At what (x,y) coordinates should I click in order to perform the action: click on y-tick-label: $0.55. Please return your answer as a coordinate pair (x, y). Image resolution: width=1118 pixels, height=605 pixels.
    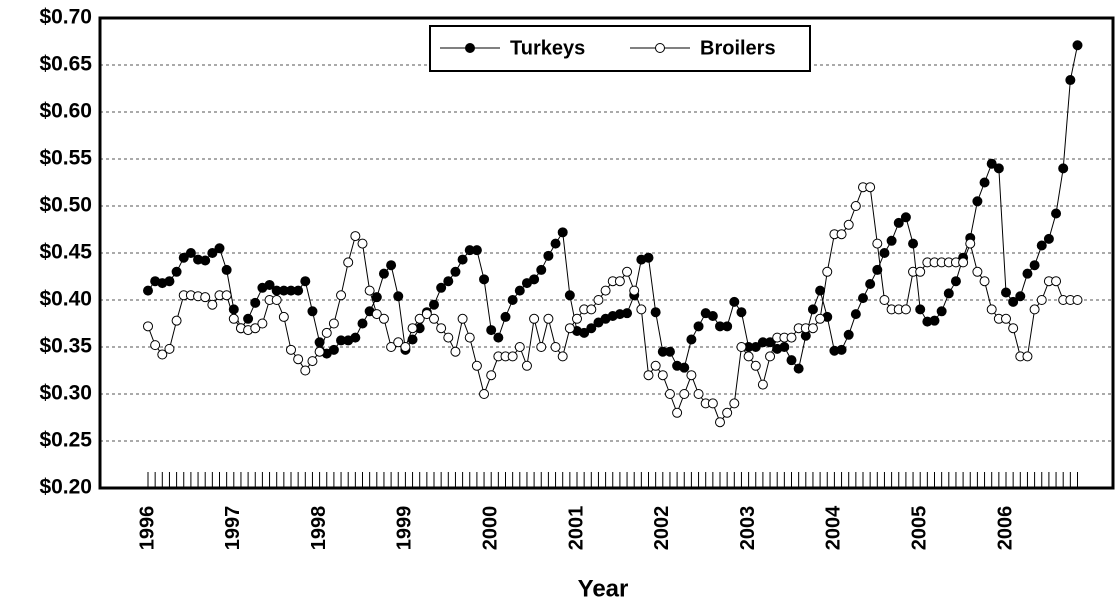
    Looking at the image, I should click on (65, 158).